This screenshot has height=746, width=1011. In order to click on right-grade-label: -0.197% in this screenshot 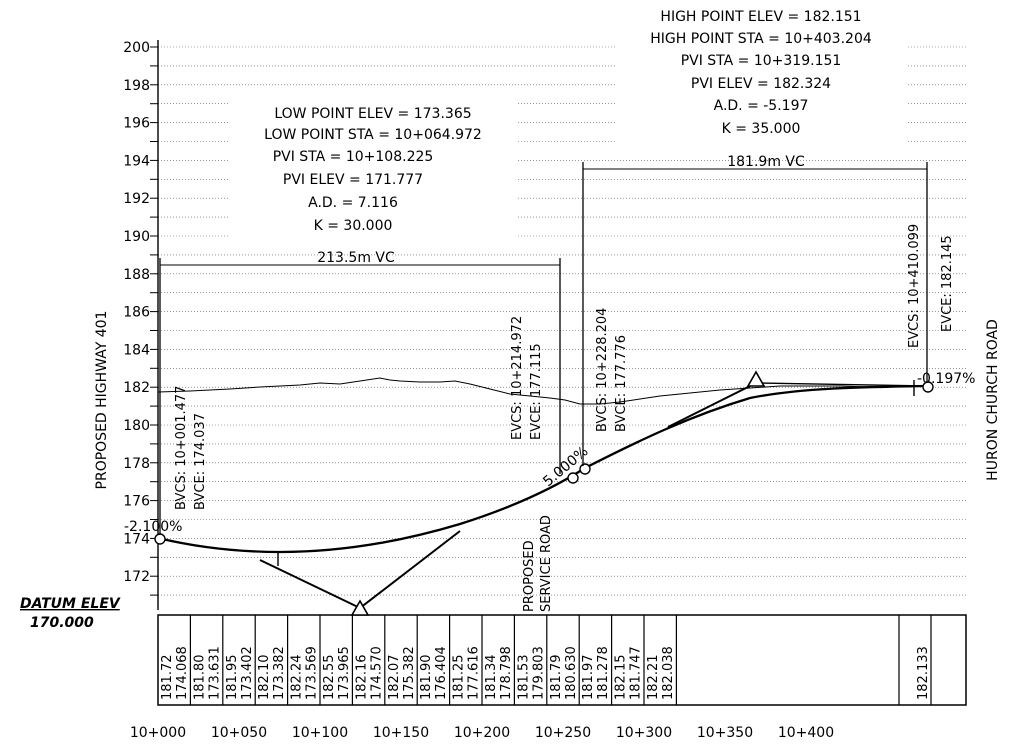, I will do `click(946, 379)`.